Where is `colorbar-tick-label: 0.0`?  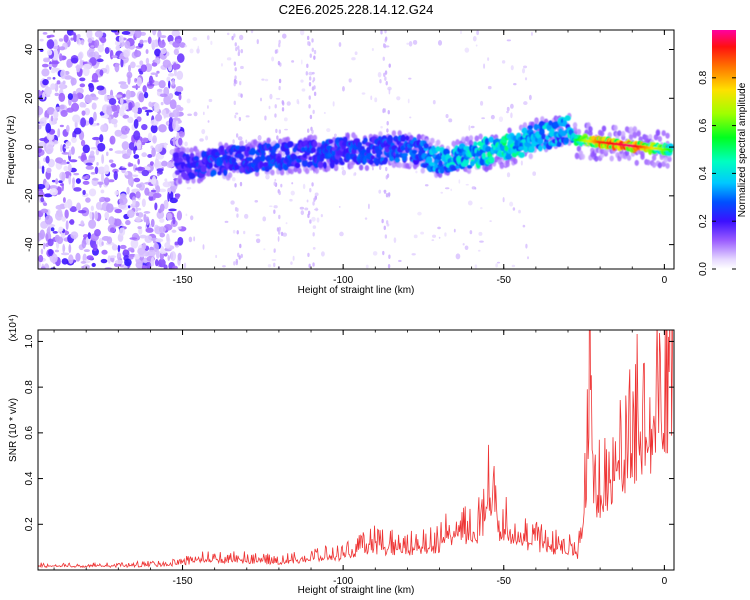
colorbar-tick-label: 0.0 is located at coordinates (703, 269).